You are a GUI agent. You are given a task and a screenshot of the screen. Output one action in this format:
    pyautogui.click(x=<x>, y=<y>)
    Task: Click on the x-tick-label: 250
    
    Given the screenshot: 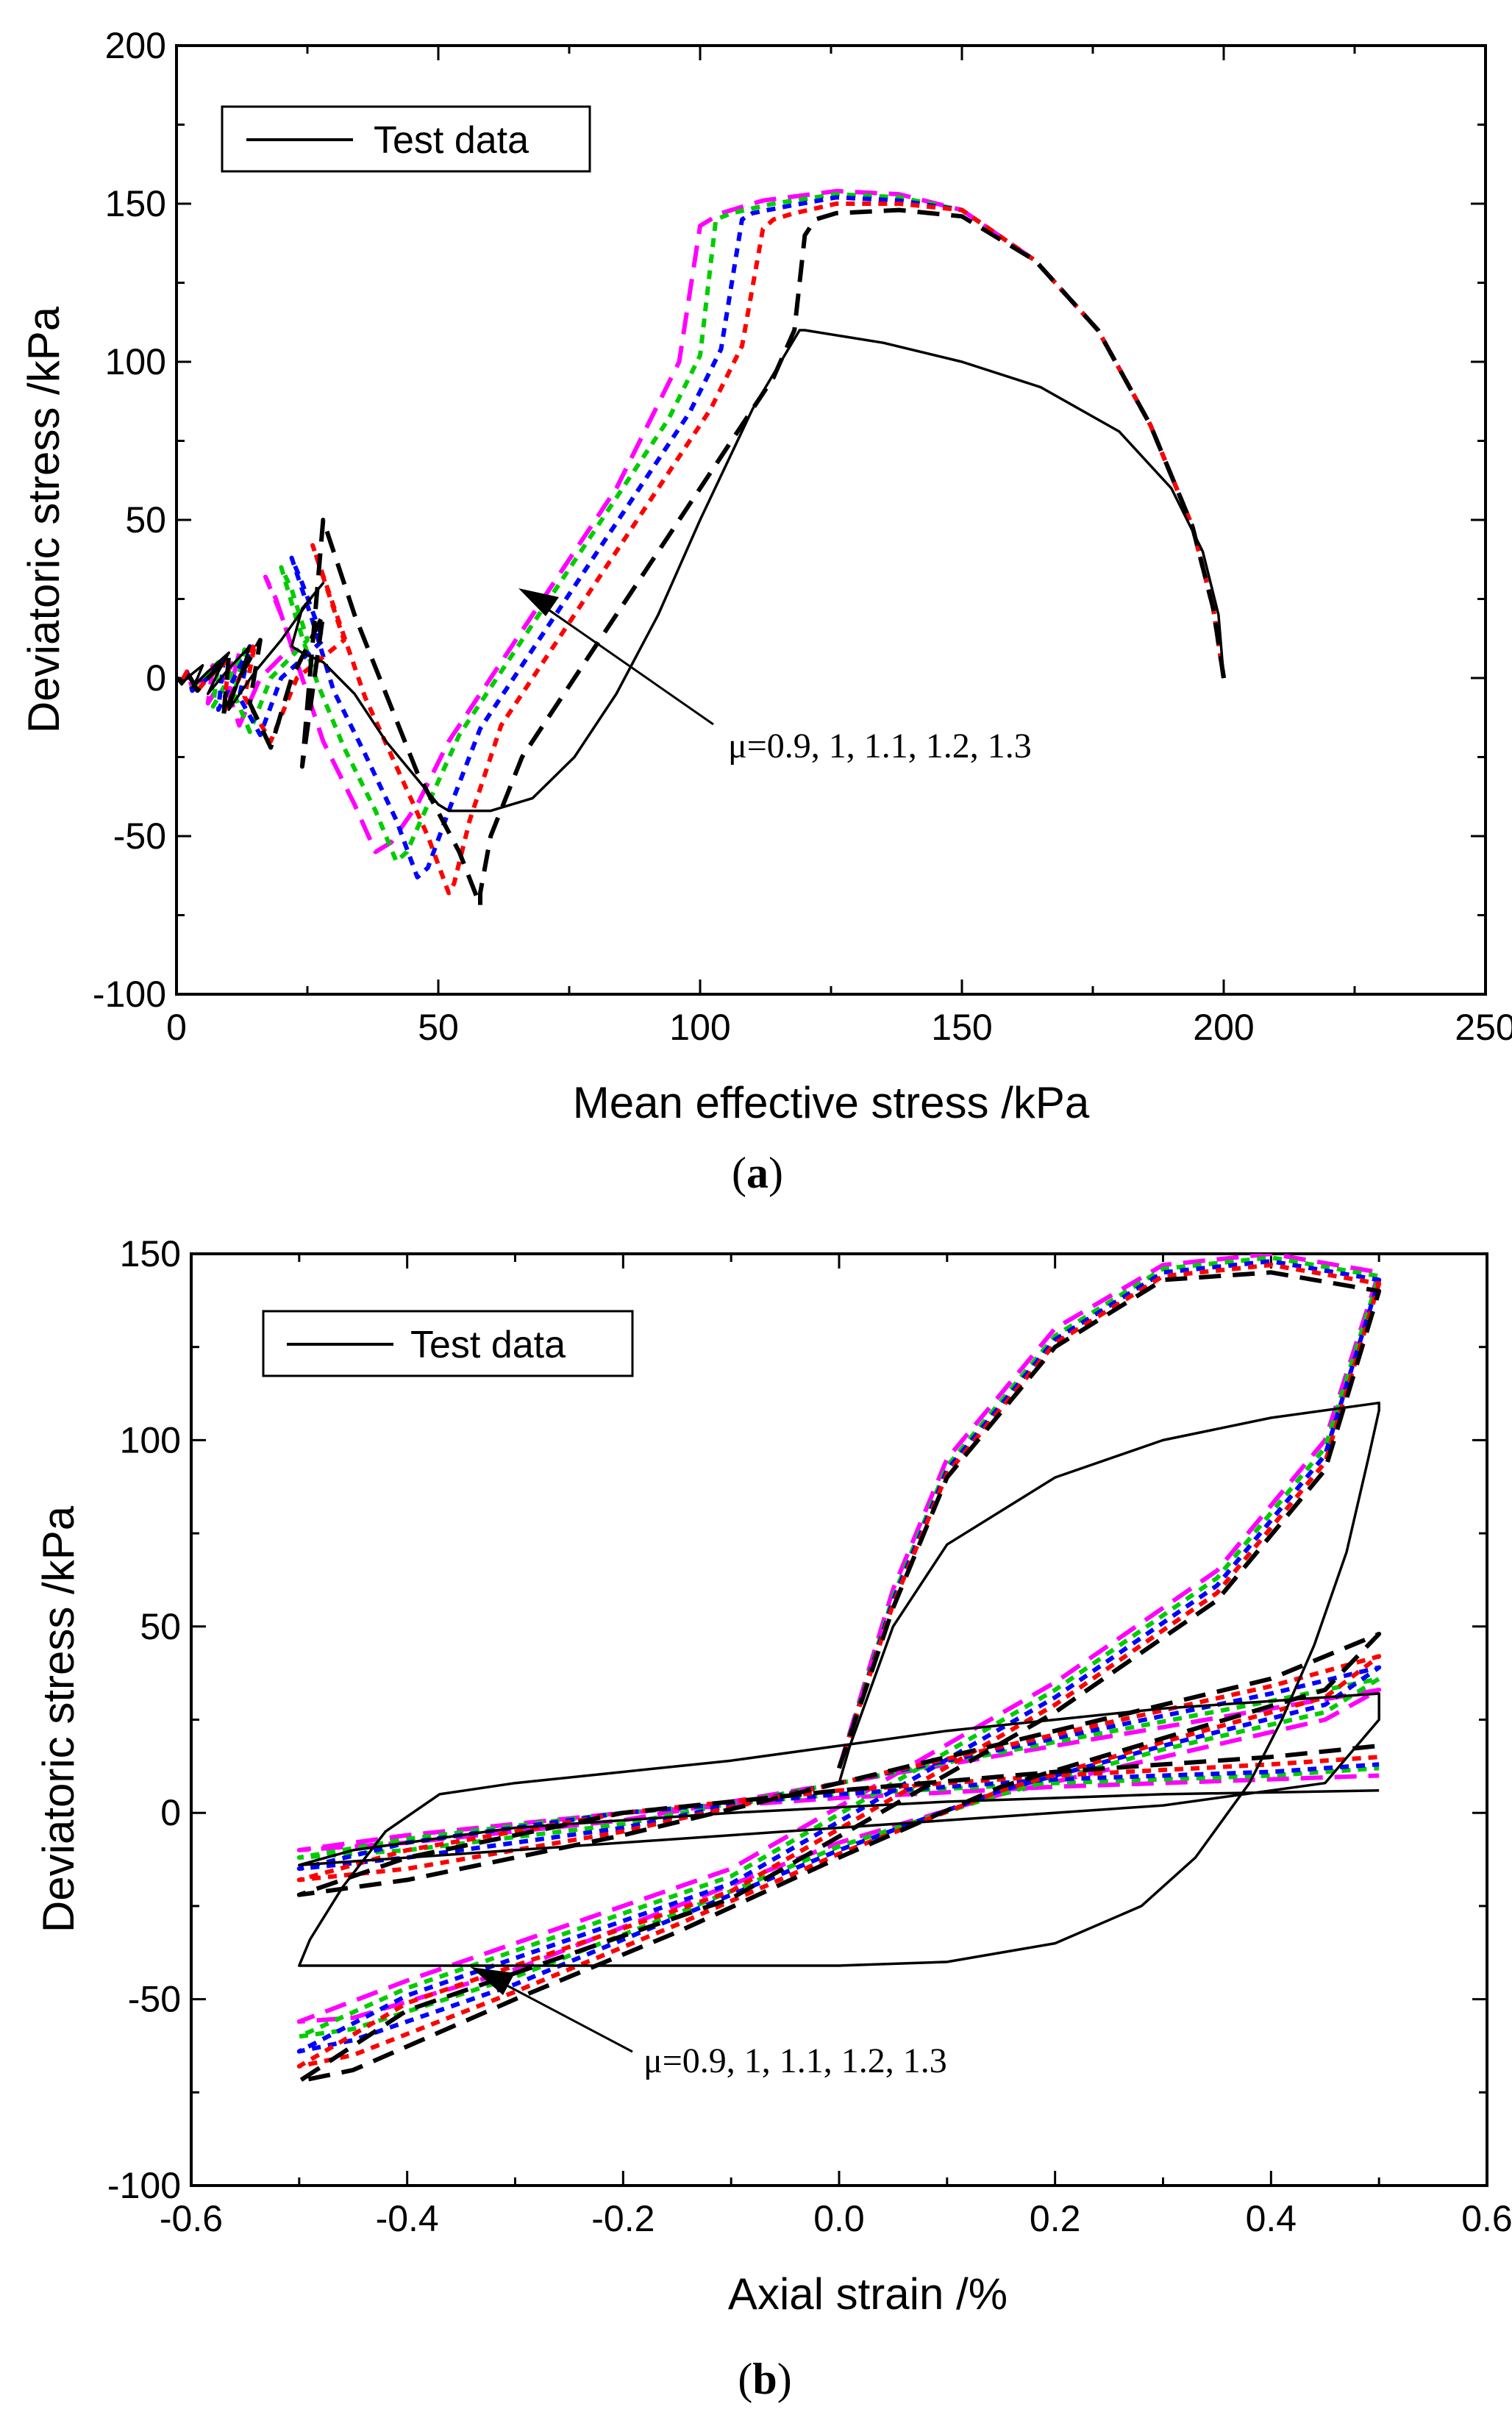 What is the action you would take?
    pyautogui.click(x=1484, y=1028)
    